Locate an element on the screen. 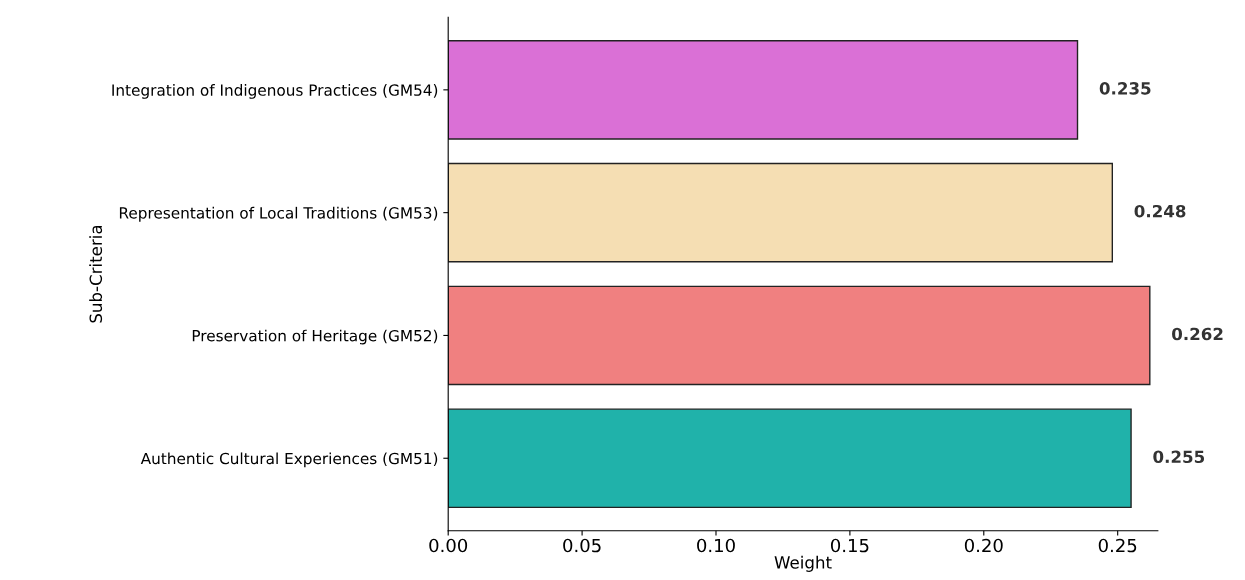  x-tick-label: 0.15 is located at coordinates (849, 545).